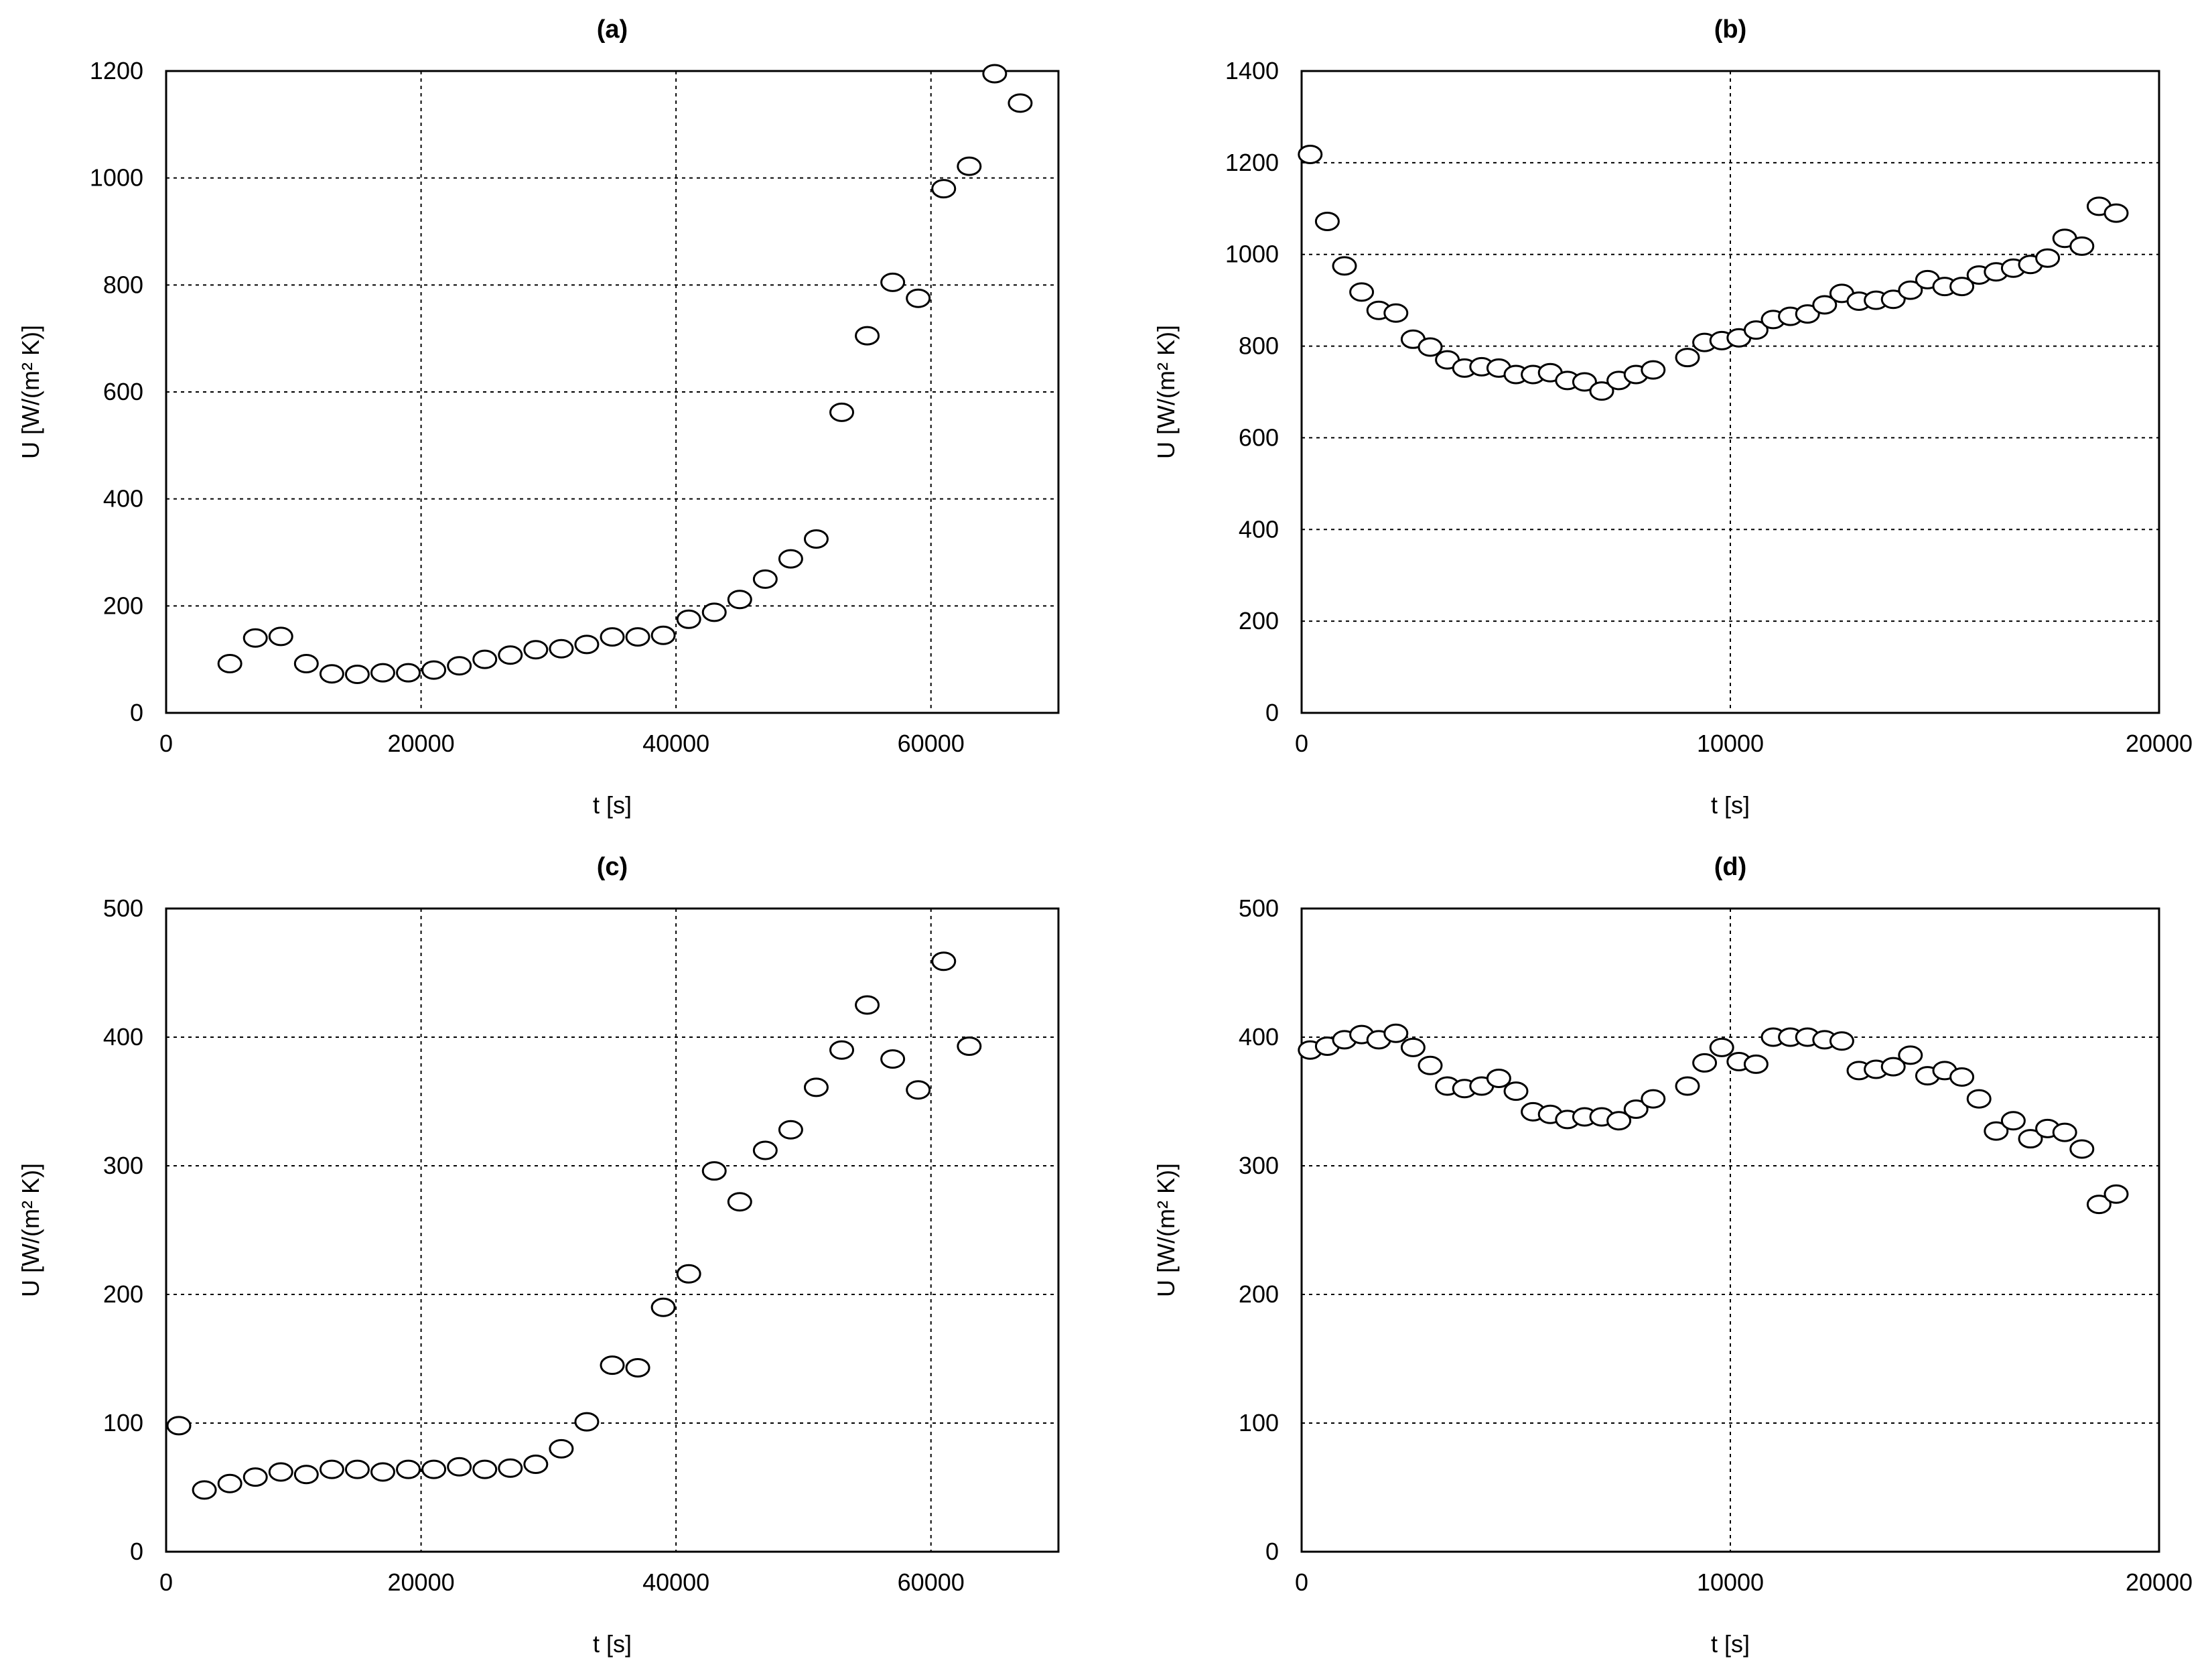  Describe the element at coordinates (612, 867) in the screenshot. I see `chart-title: (c)` at that location.